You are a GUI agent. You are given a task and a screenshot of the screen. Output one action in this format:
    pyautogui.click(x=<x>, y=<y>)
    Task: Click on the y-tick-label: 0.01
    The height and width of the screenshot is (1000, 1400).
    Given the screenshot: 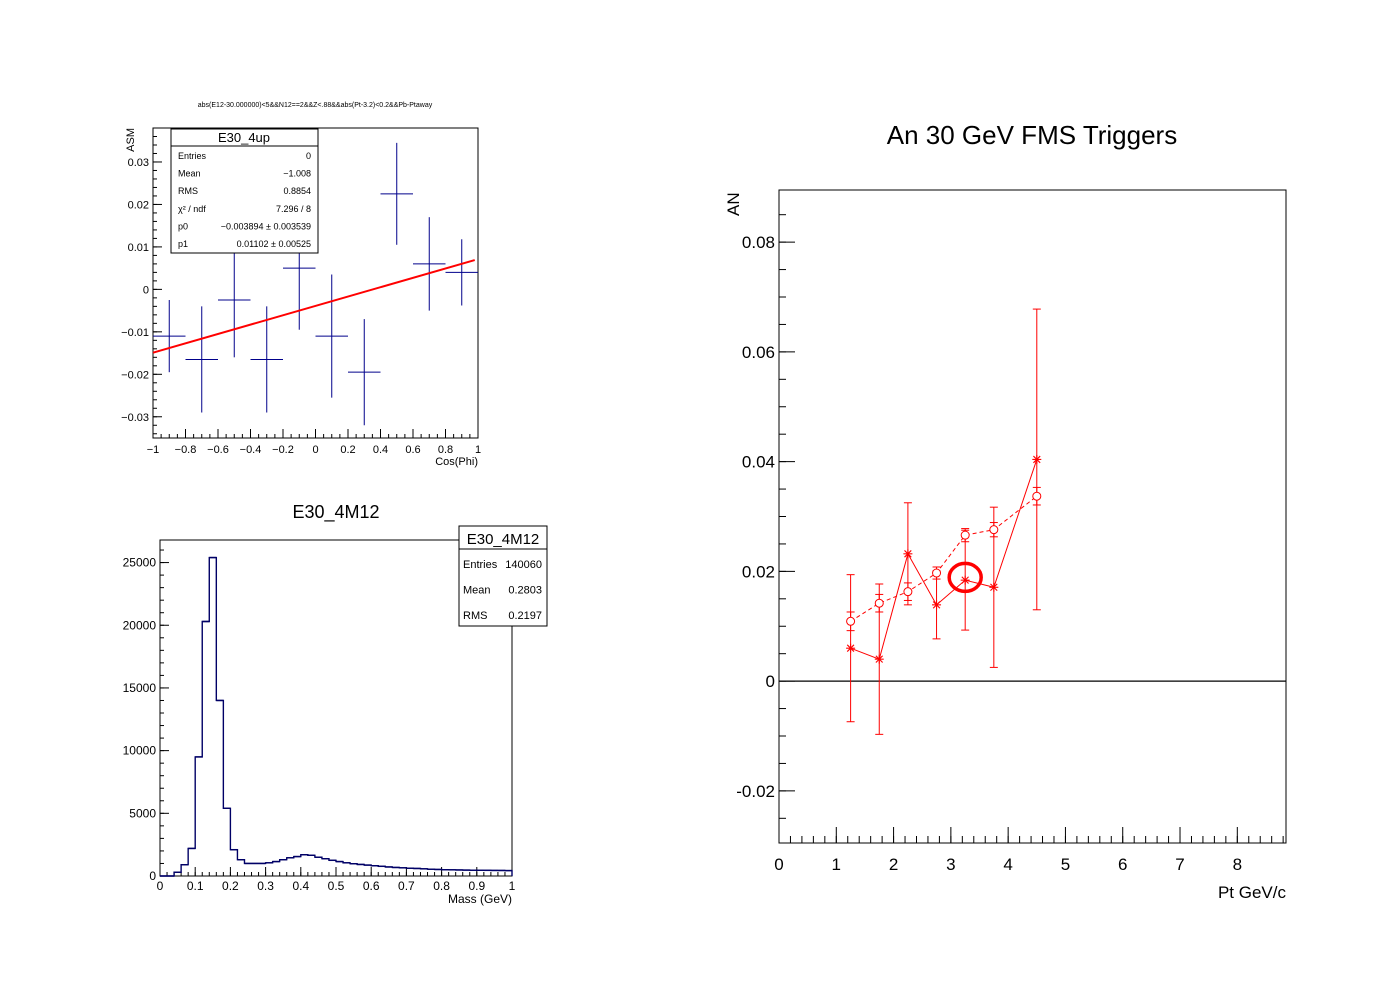 What is the action you would take?
    pyautogui.click(x=138, y=248)
    